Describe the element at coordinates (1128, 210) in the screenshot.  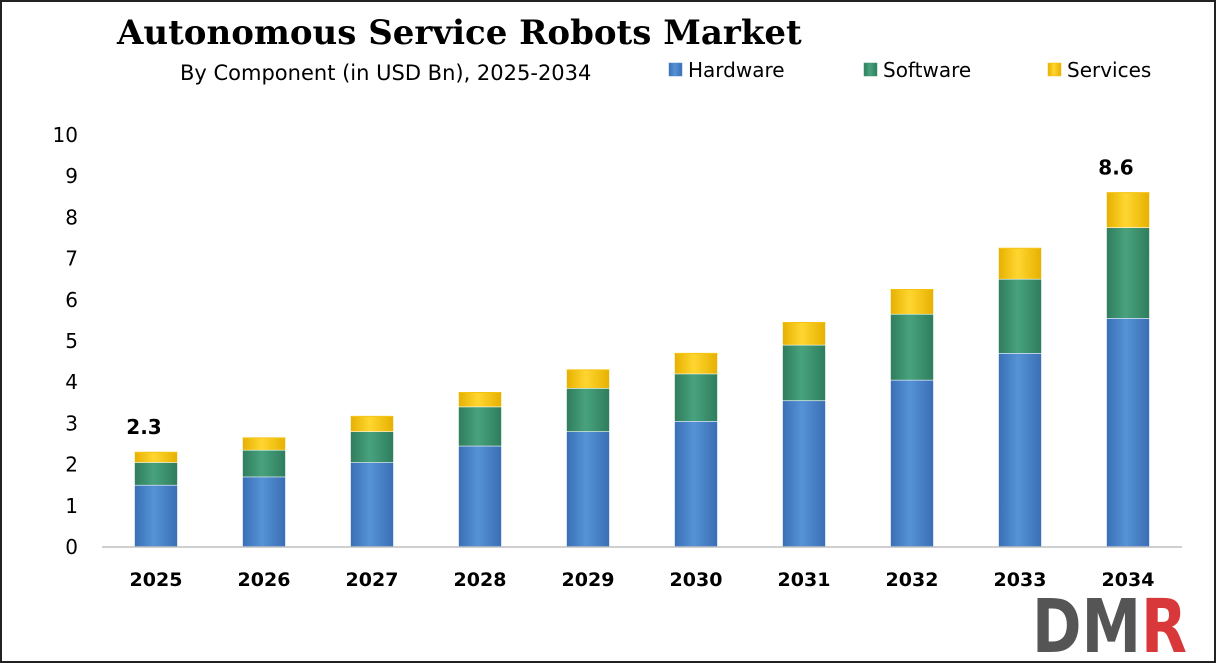
I see `bar-services-2034` at that location.